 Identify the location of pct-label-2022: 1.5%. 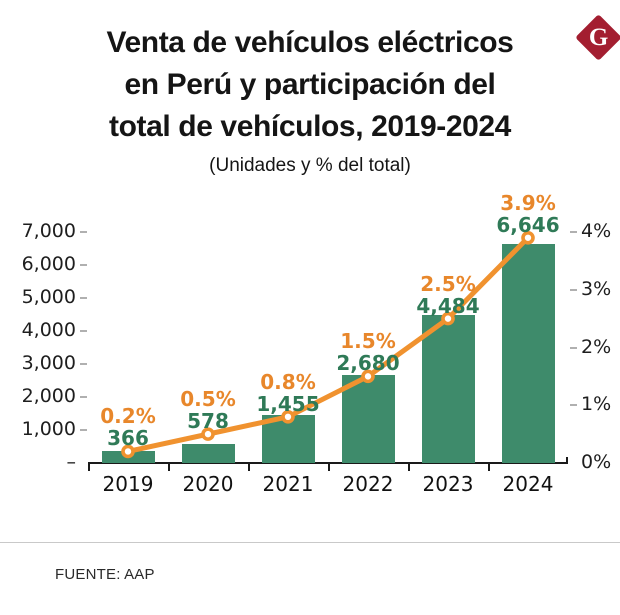
(368, 341).